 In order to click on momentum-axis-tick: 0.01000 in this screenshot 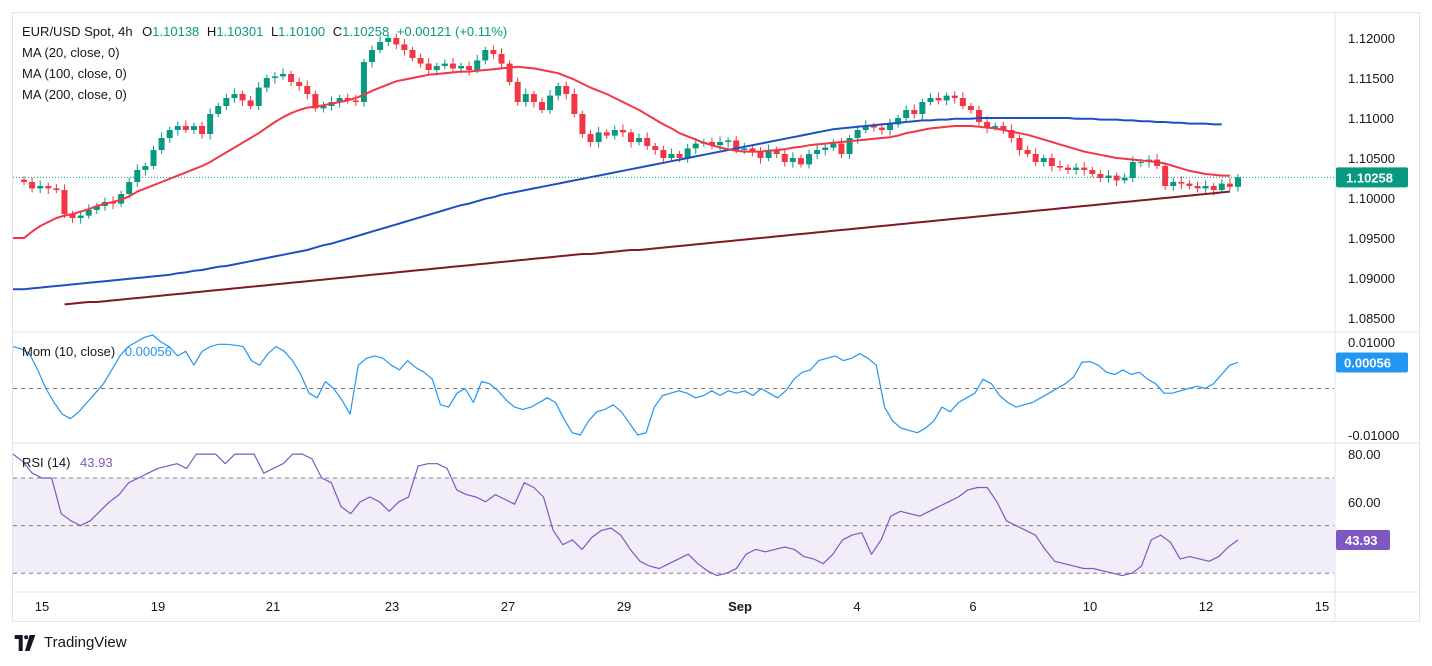, I will do `click(1371, 342)`.